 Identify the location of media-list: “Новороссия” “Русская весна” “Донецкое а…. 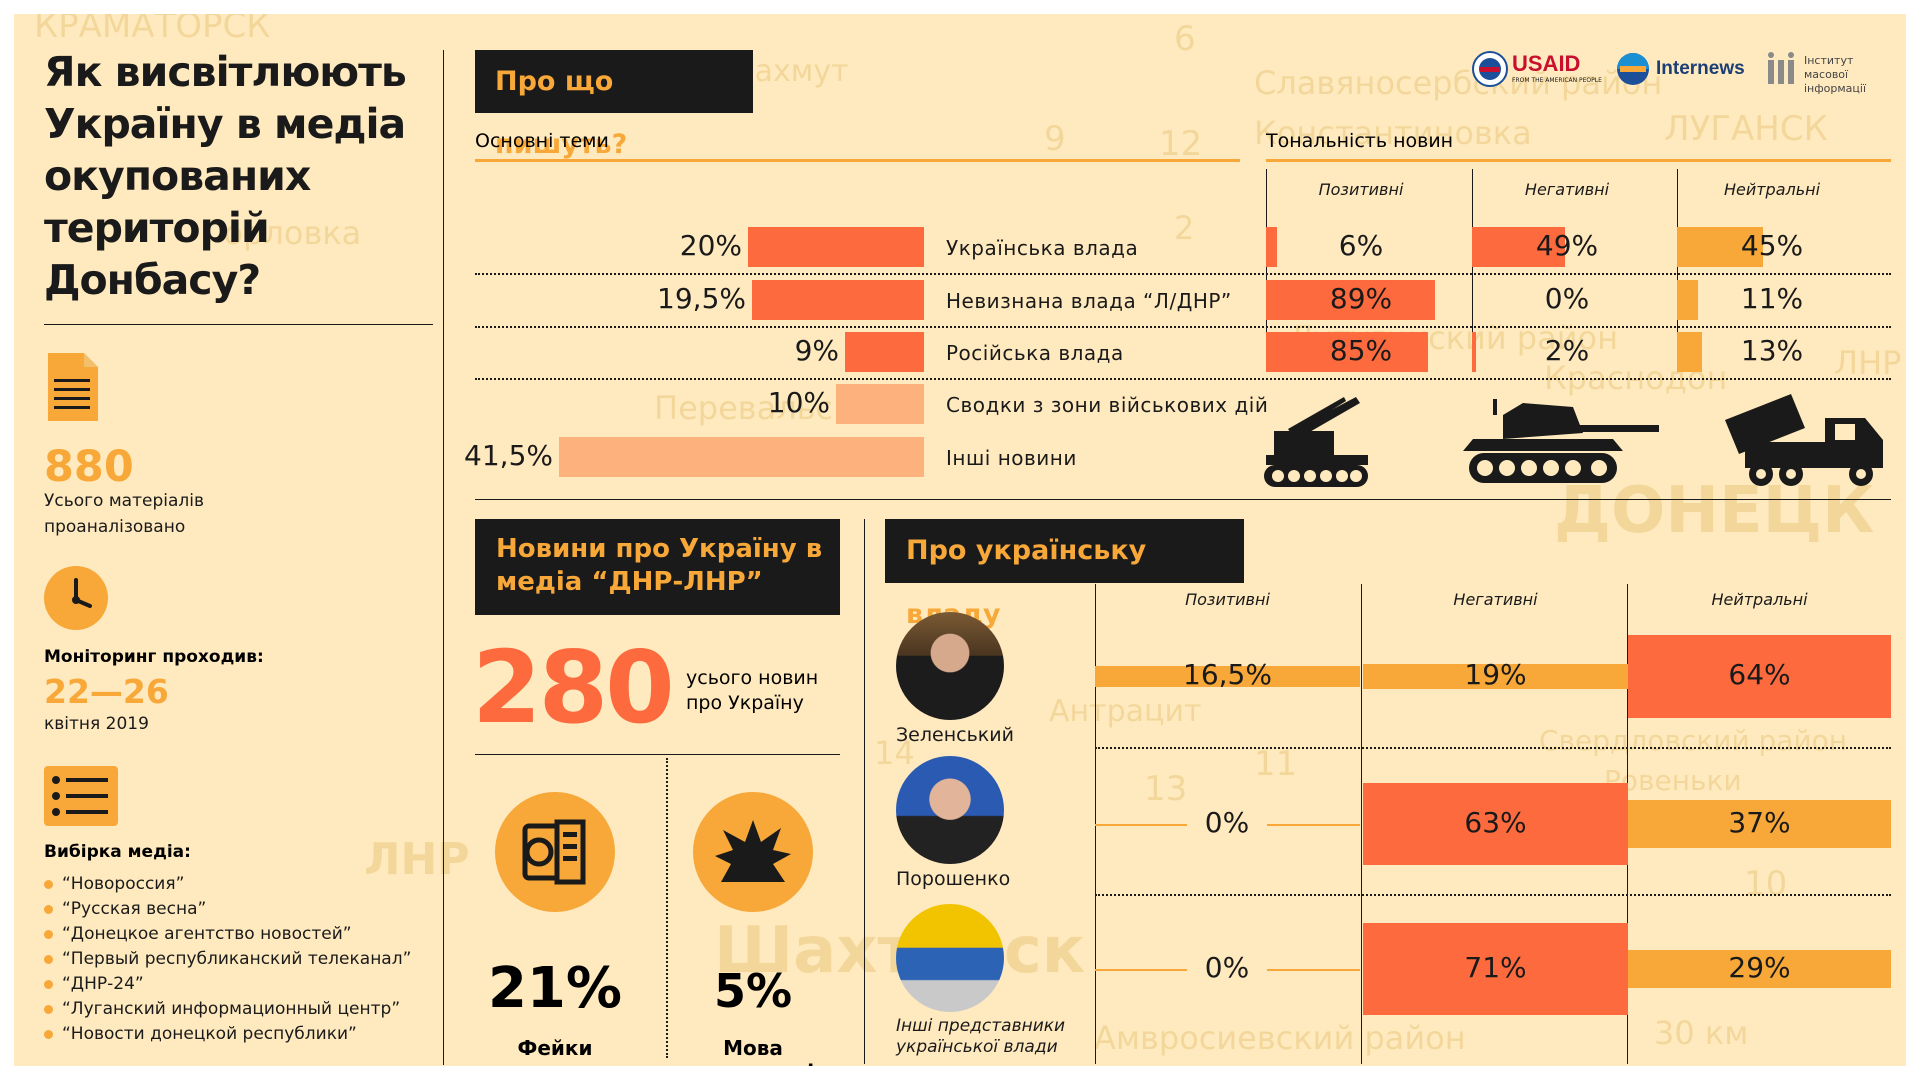
(227, 959).